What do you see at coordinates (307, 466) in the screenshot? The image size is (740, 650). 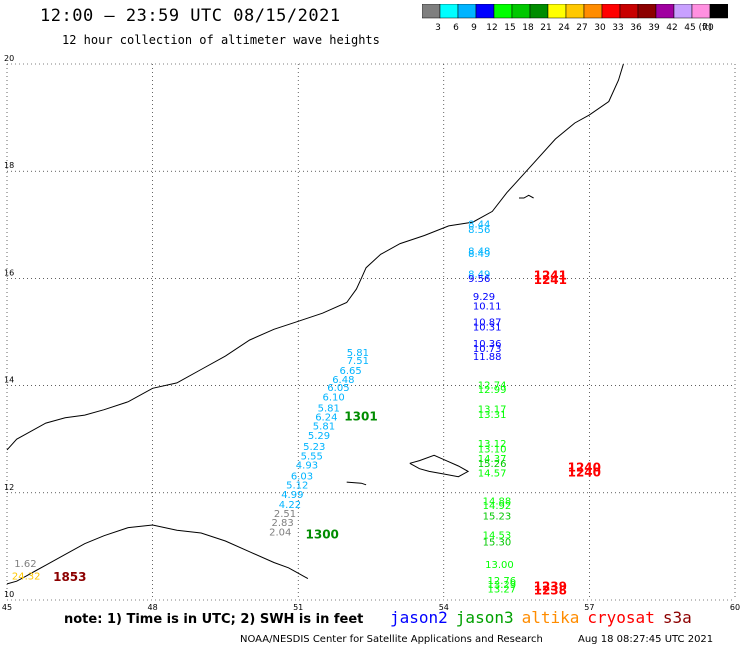 I see `wave-height-label: 4.93` at bounding box center [307, 466].